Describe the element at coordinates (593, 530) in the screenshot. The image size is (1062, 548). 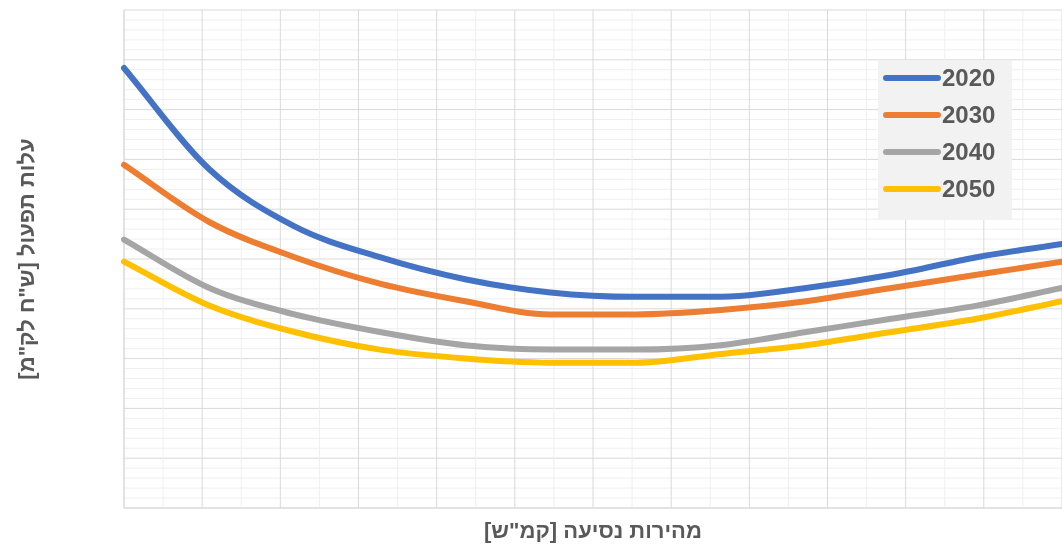
I see `x-axis-title: מהירות נסיעה [קמ"ש]` at that location.